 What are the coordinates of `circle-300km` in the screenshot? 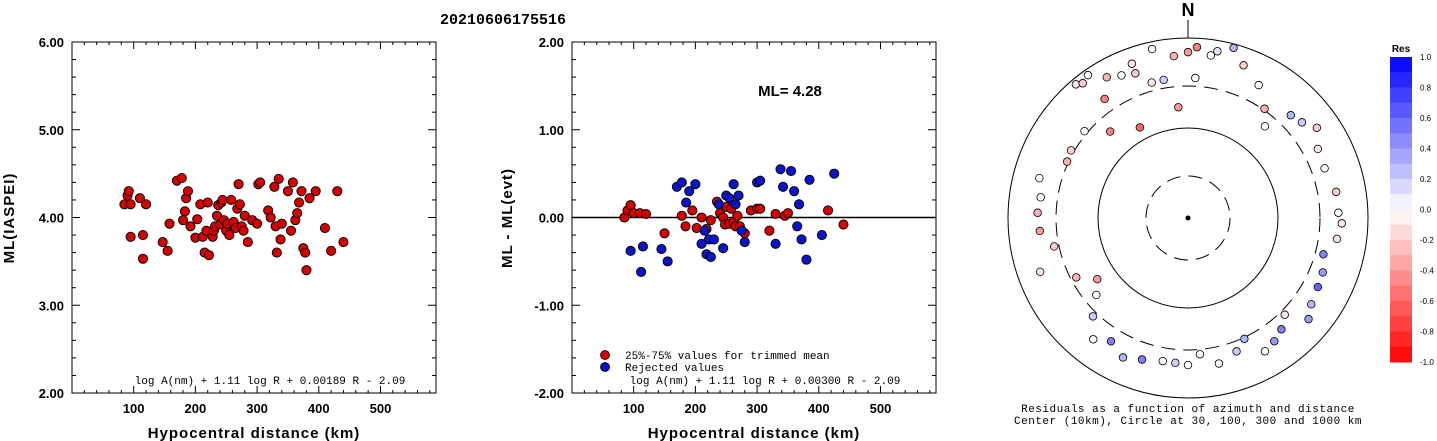 It's located at (1188, 218).